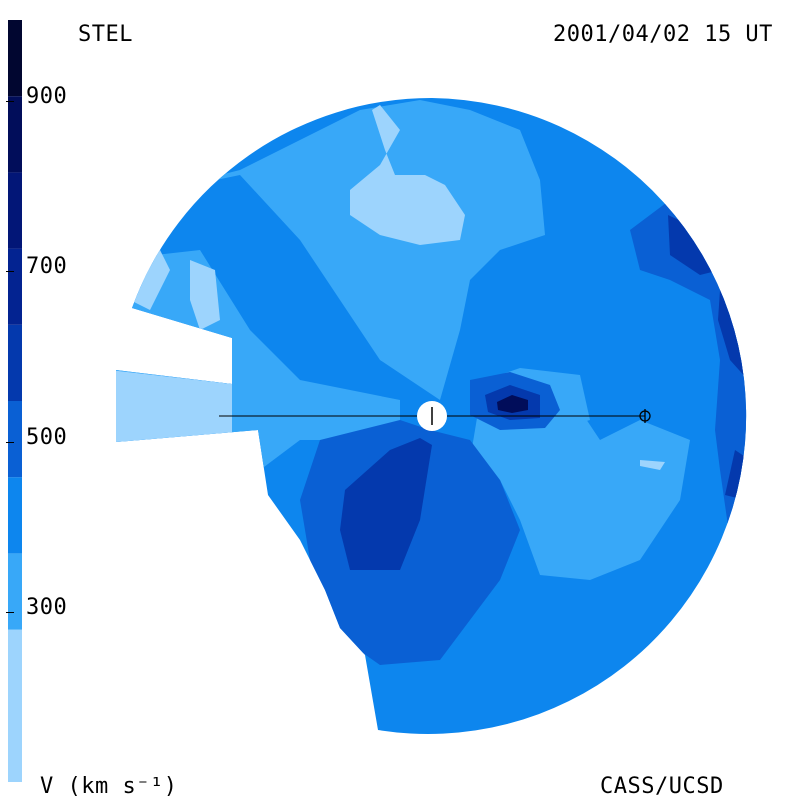 This screenshot has width=800, height=800. What do you see at coordinates (47, 96) in the screenshot?
I see `colorbar-tick-900: 900` at bounding box center [47, 96].